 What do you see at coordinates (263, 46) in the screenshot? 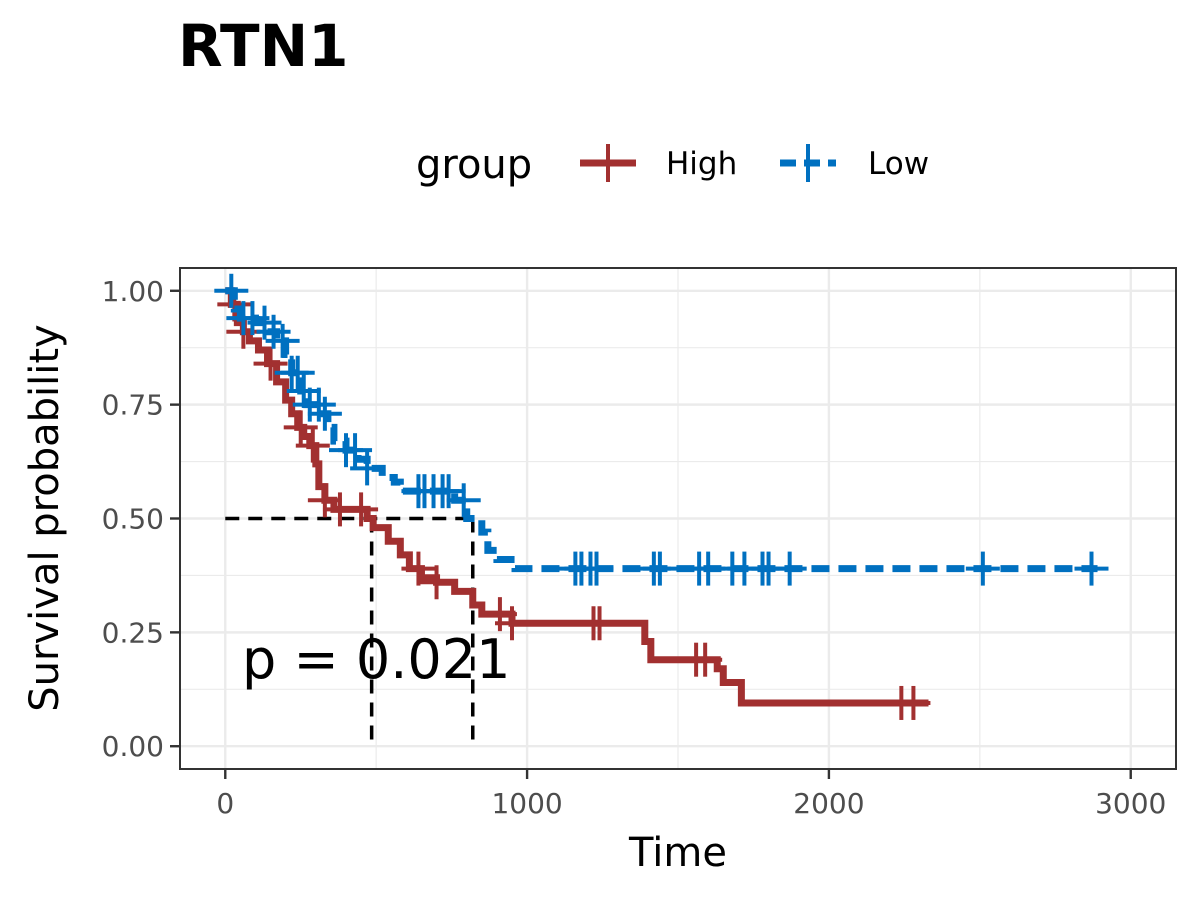
I see `chart-title: RTN1` at bounding box center [263, 46].